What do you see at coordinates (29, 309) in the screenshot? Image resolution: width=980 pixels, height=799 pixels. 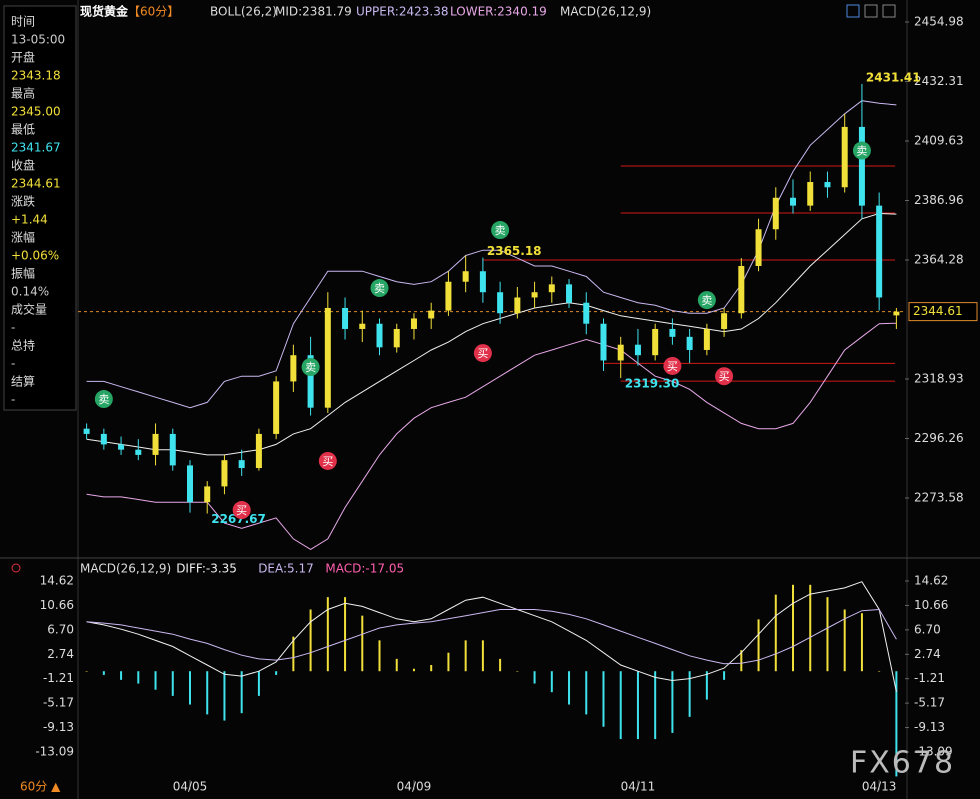 I see `info-label: 成交量` at bounding box center [29, 309].